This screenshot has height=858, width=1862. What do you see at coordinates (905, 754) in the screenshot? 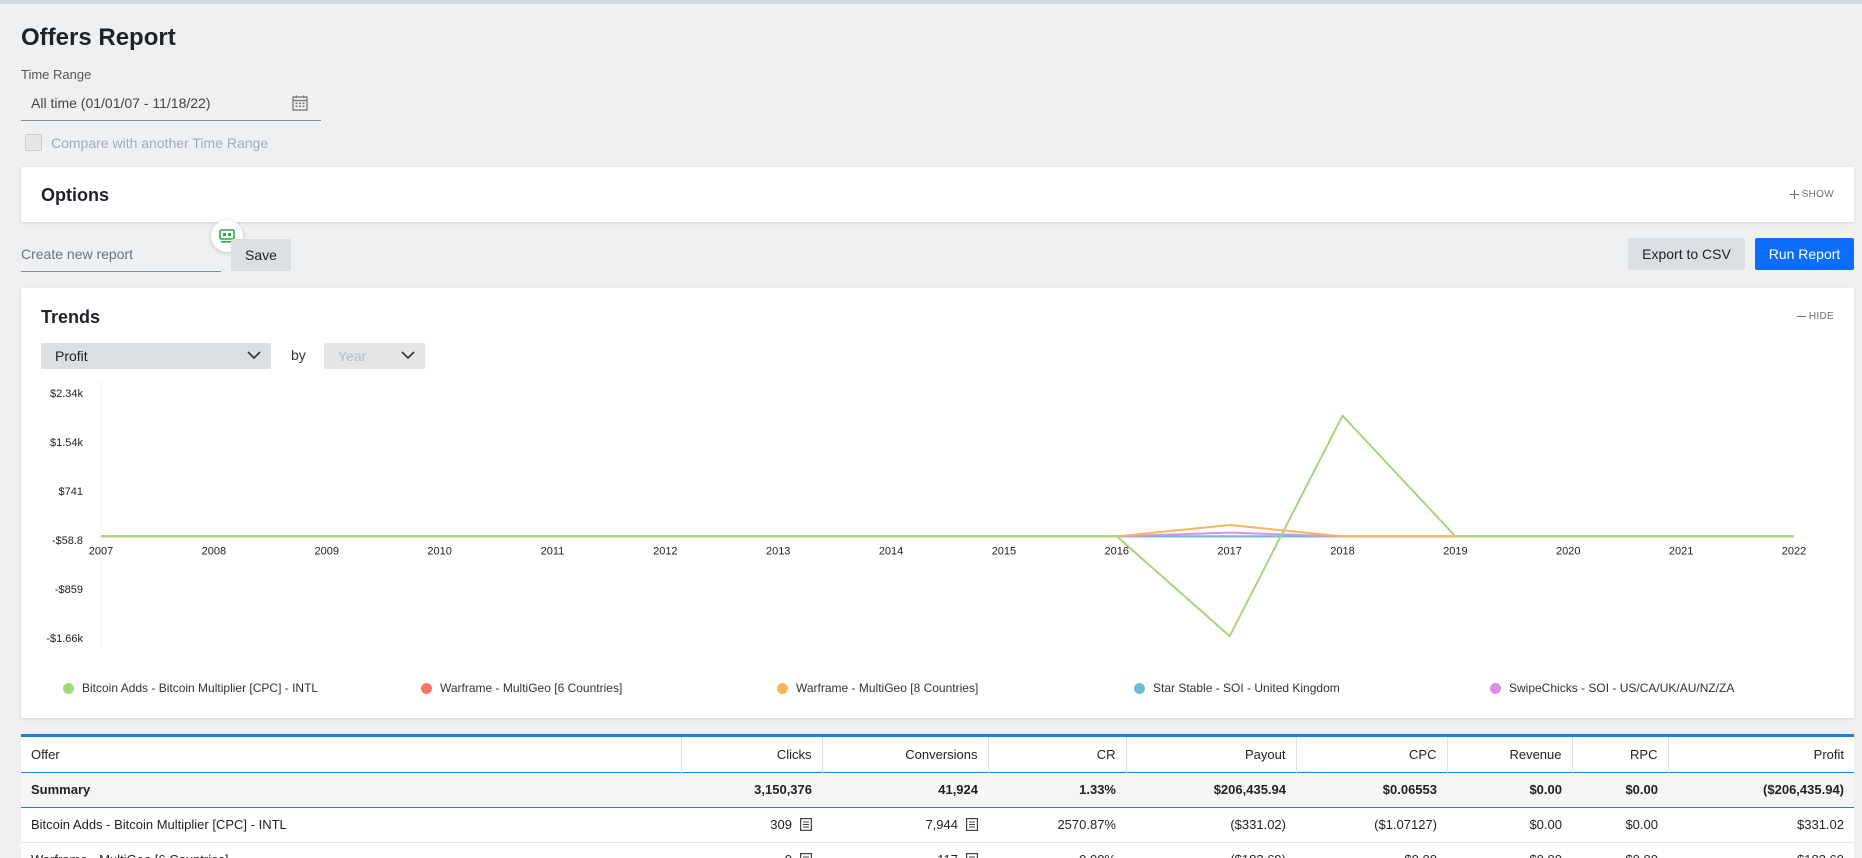
I see `col-conversions: Conversions` at bounding box center [905, 754].